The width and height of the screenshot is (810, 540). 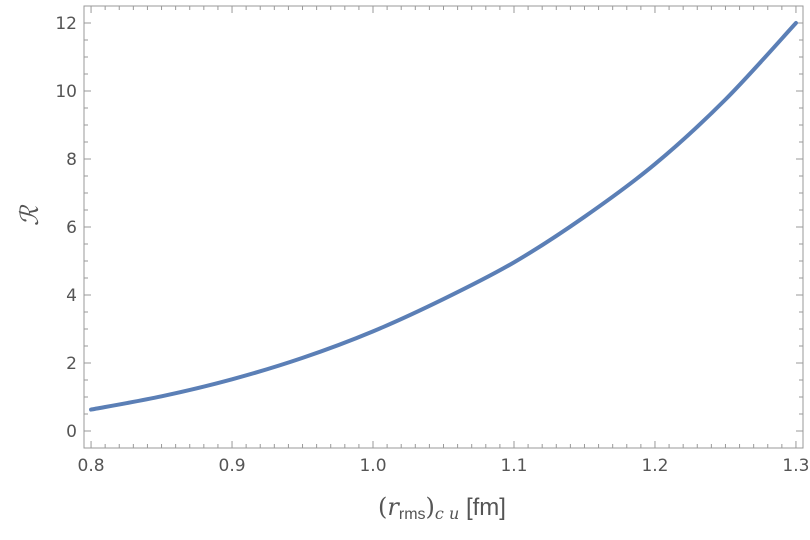 What do you see at coordinates (382, 507) in the screenshot?
I see `x-axis-title-prefix: (` at bounding box center [382, 507].